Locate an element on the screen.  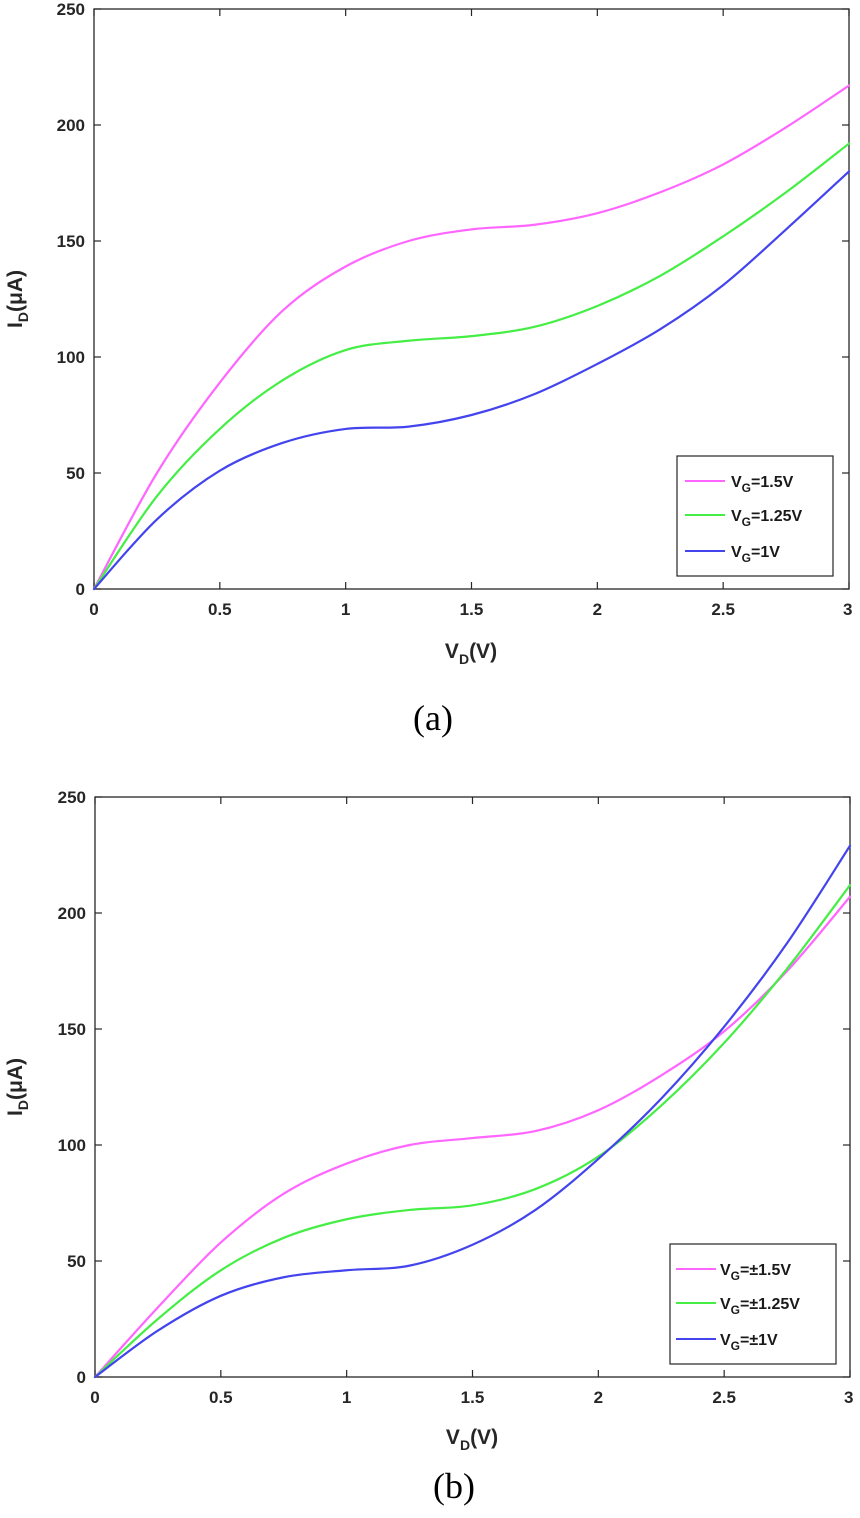
svg-text: VG=±1.5V is located at coordinates (755, 1272).